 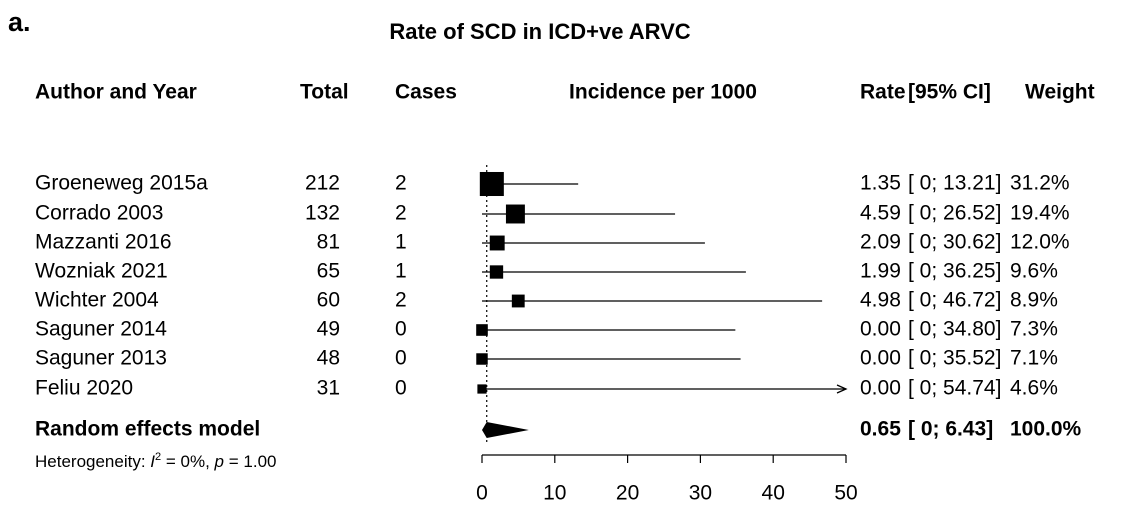 I want to click on study-label: Mazzanti 2016, so click(x=103, y=242).